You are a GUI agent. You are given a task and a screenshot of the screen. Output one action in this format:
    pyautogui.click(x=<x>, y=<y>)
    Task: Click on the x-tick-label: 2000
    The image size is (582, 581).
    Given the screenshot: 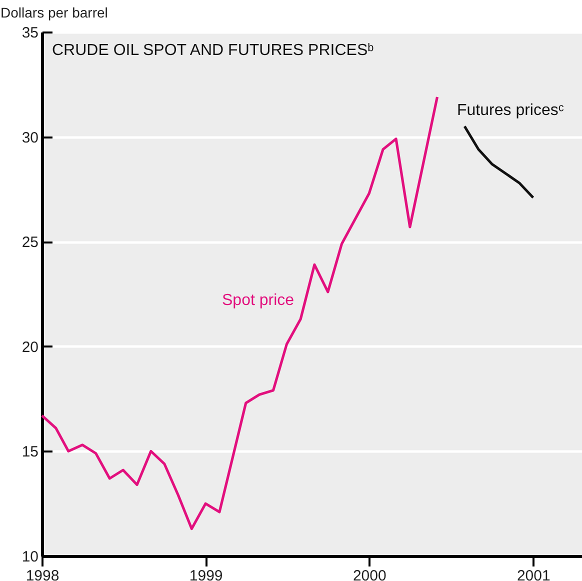 What is the action you would take?
    pyautogui.click(x=369, y=574)
    